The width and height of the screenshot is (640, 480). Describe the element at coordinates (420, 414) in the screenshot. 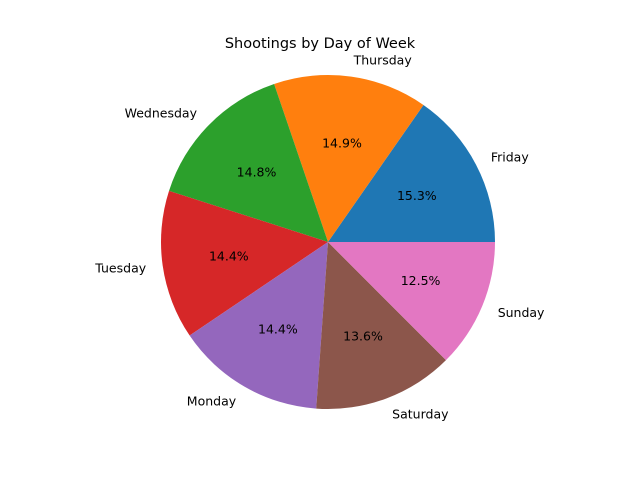

I see `category-label-saturday: Saturday` at that location.